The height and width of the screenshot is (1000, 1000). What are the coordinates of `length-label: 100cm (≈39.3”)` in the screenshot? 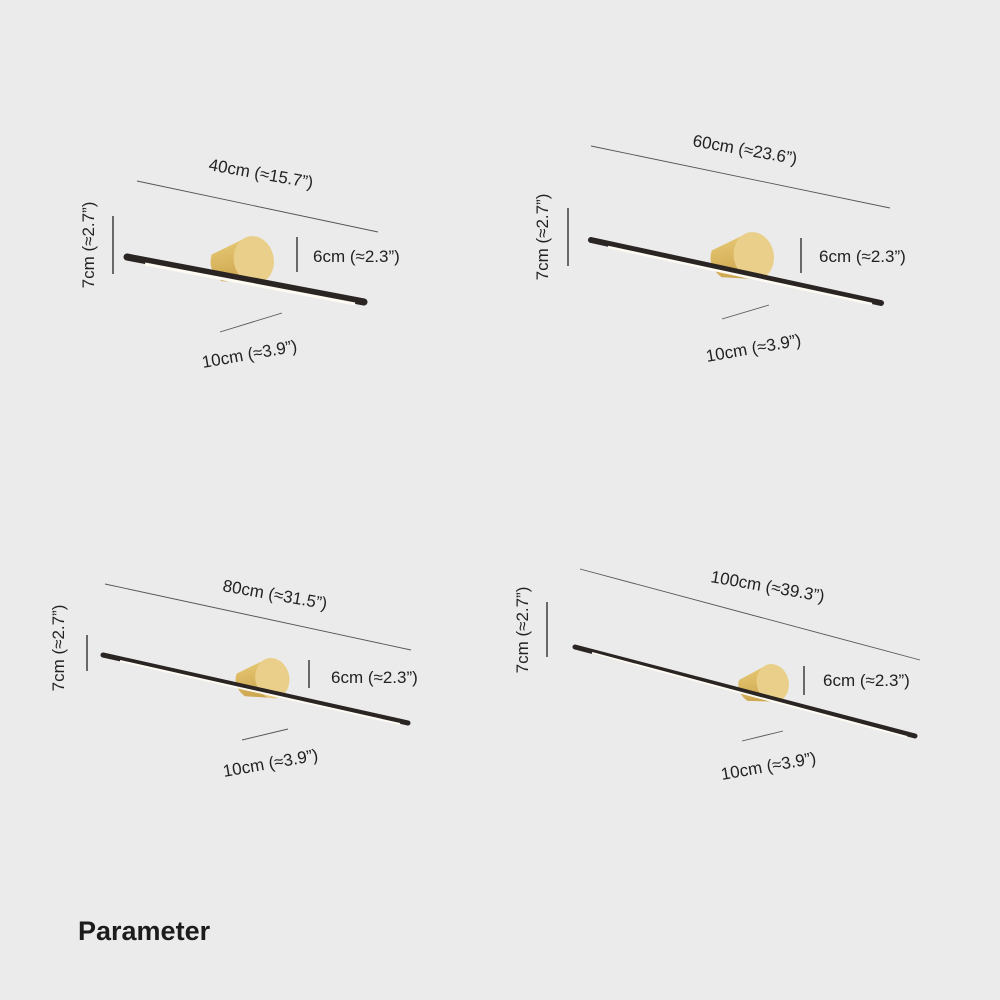 It's located at (767, 586).